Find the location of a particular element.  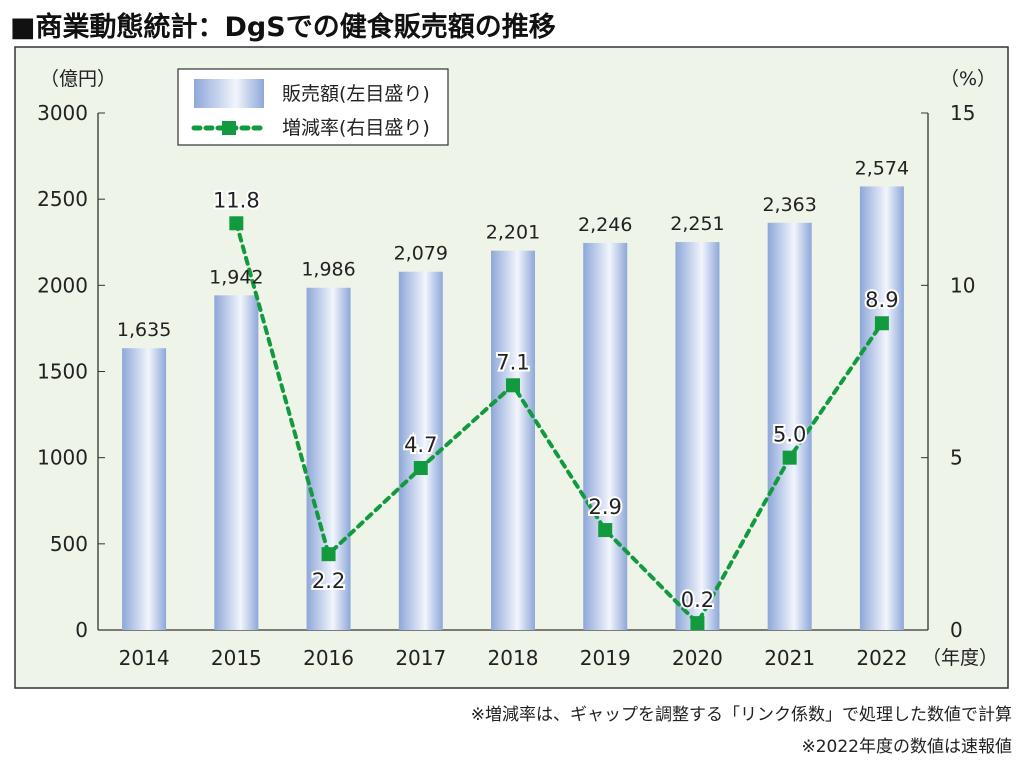

x-tick-label: 2014 is located at coordinates (144, 658).